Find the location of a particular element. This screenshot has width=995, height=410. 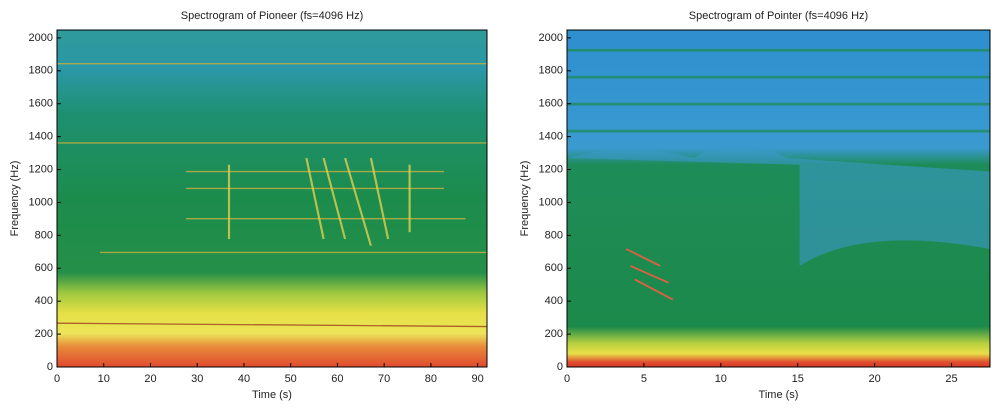

x-tick-label: 30 is located at coordinates (197, 379).